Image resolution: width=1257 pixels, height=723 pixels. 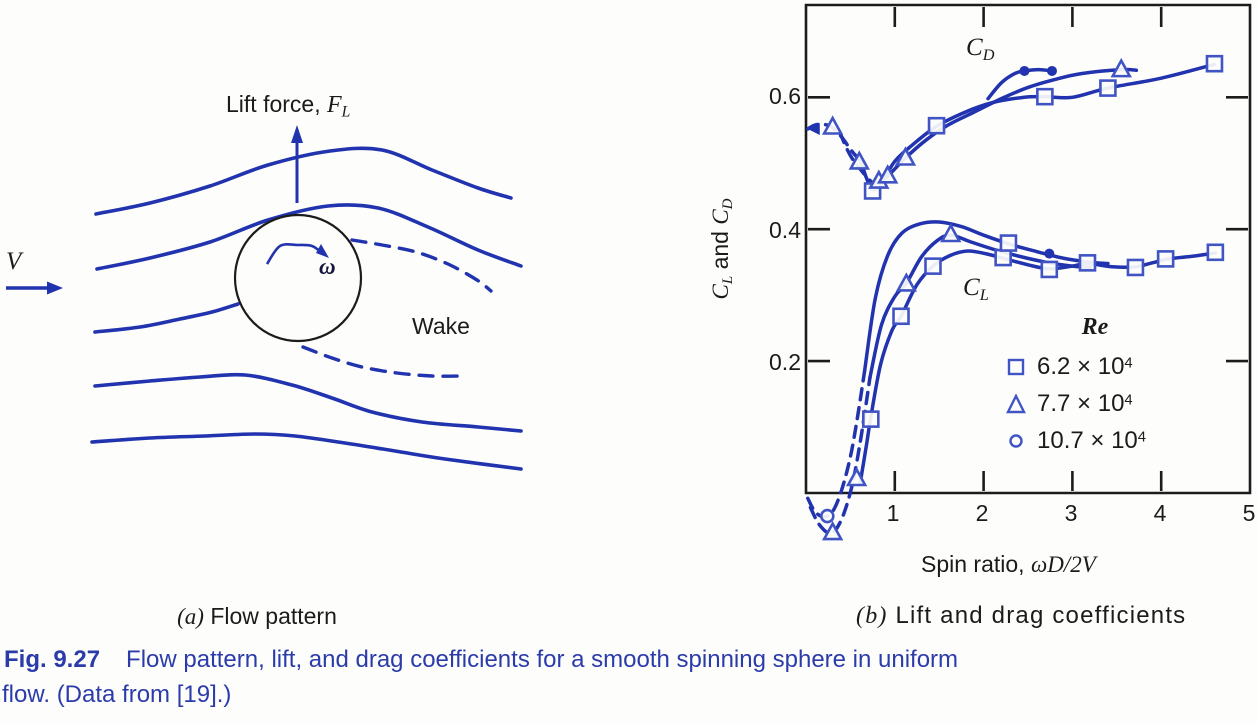 What do you see at coordinates (1160, 513) in the screenshot?
I see `x-tick-label-4: 4` at bounding box center [1160, 513].